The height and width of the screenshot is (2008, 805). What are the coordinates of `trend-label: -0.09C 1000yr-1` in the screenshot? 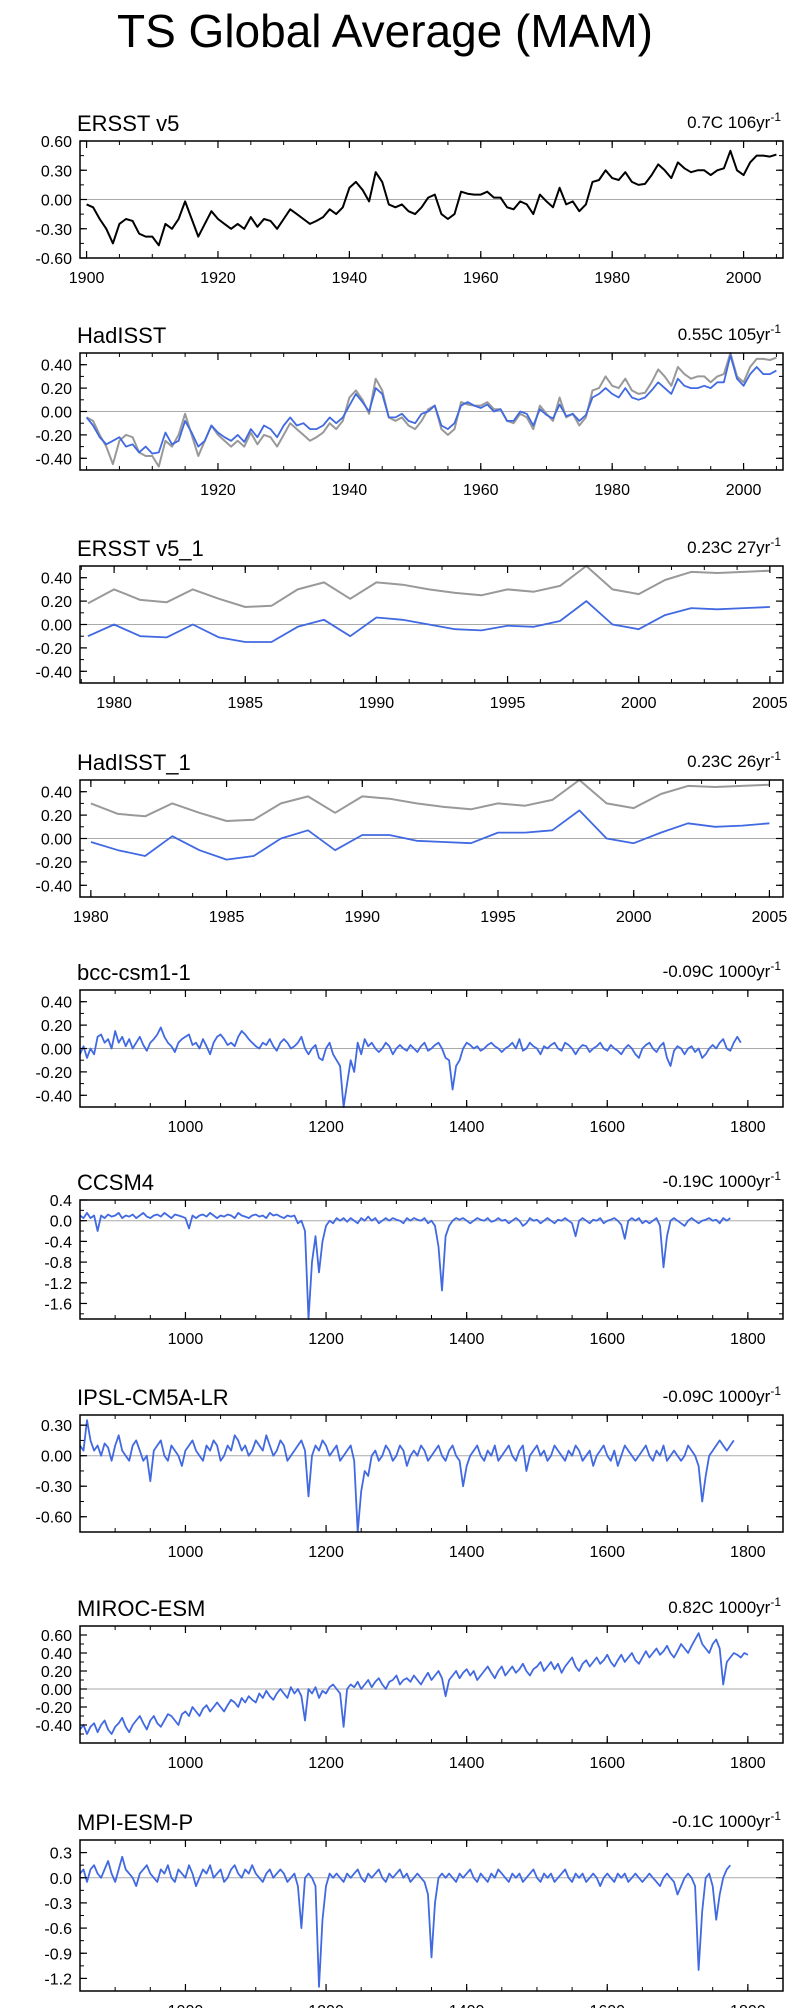 It's located at (722, 1395).